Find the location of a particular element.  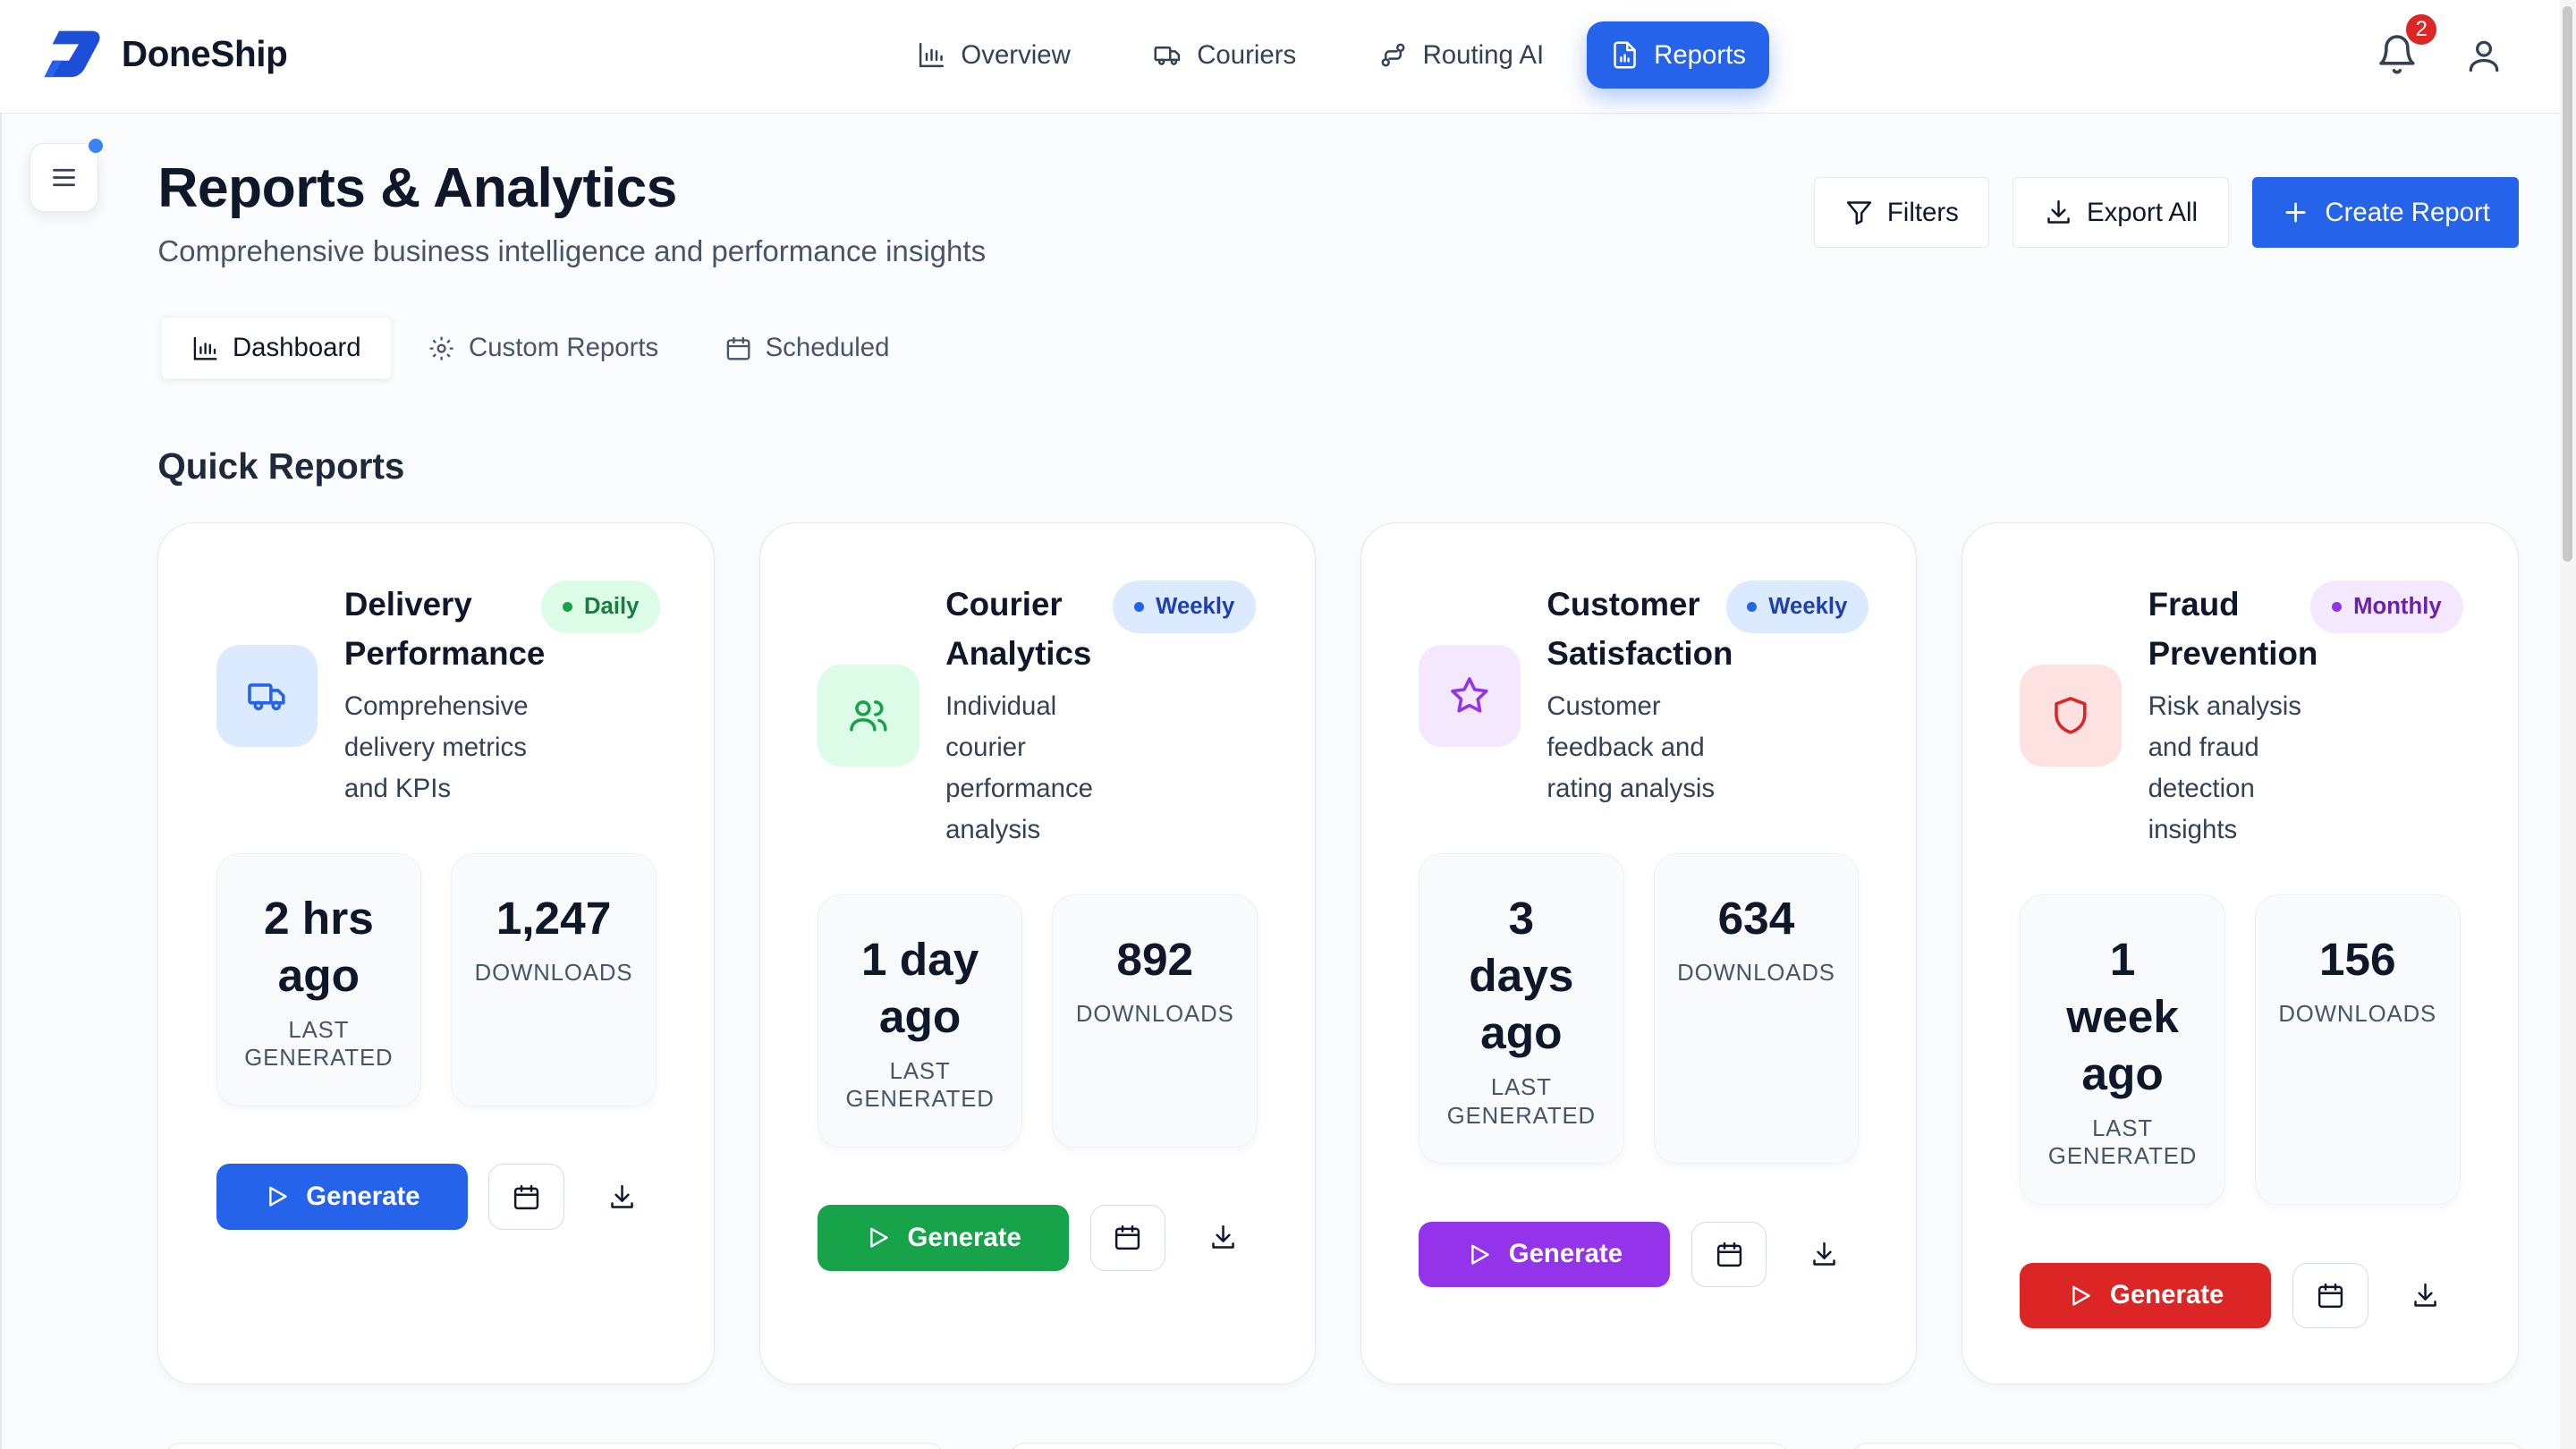

sidebar-toggle-button is located at coordinates (64, 177).